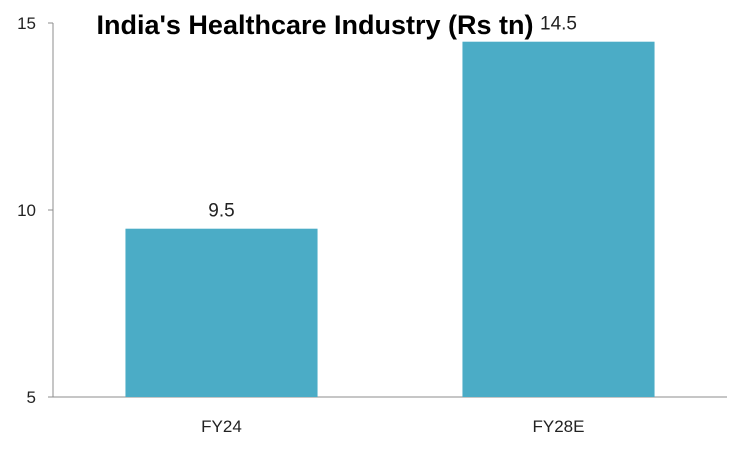 The image size is (750, 450). Describe the element at coordinates (221, 211) in the screenshot. I see `data-label-fy24: 9.5` at that location.